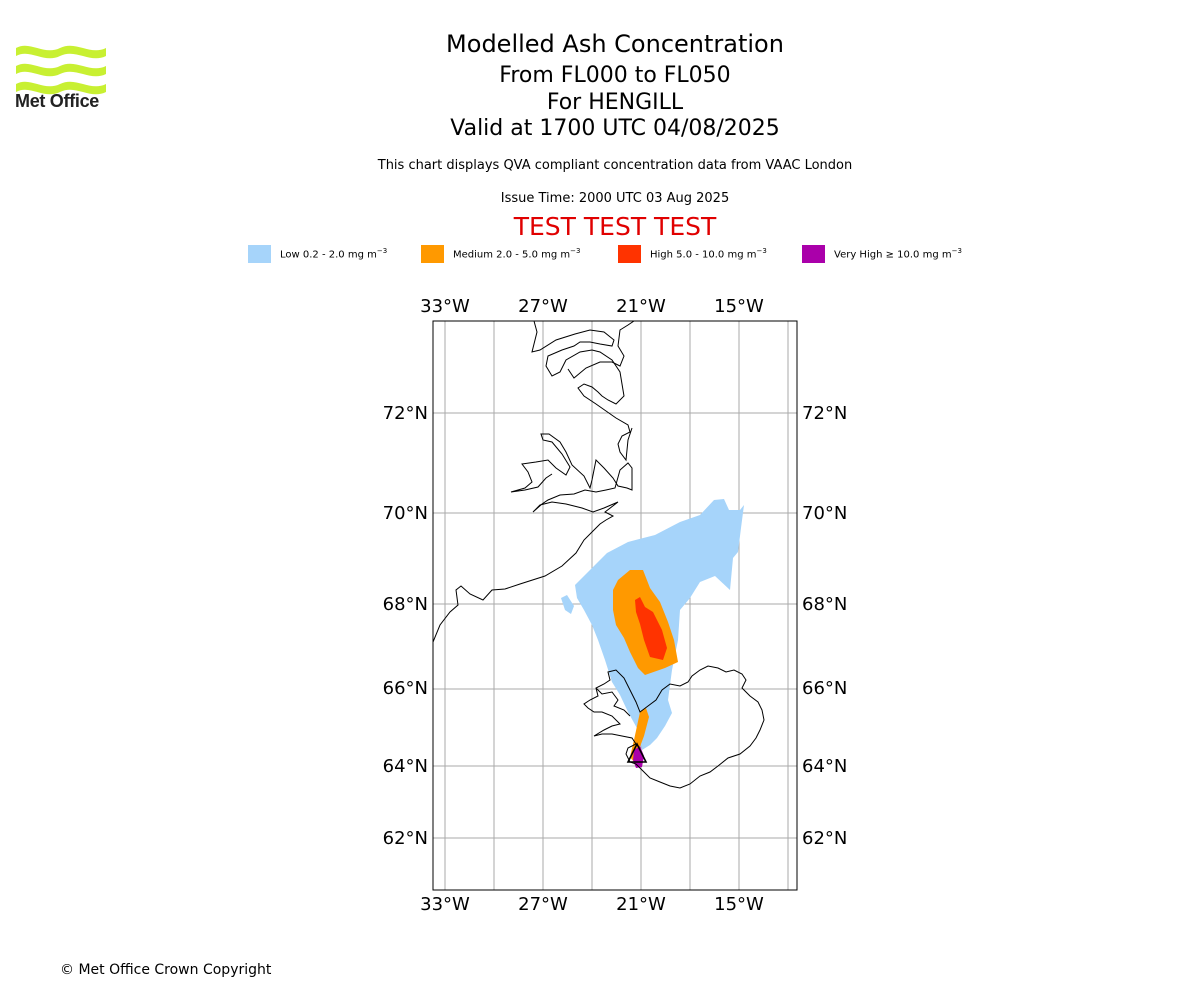  Describe the element at coordinates (674, 727) in the screenshot. I see `iceland-coastline` at that location.